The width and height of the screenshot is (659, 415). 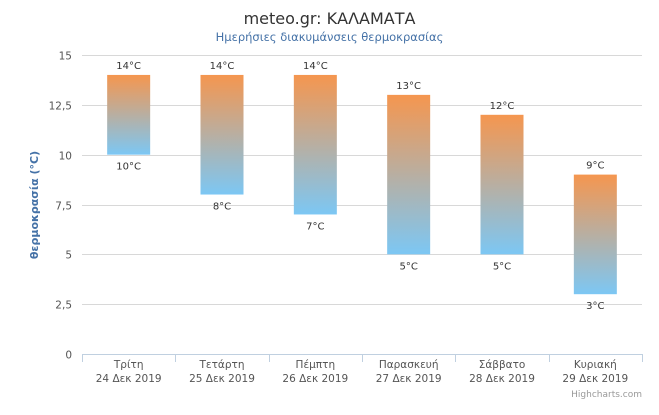 What do you see at coordinates (128, 167) in the screenshot?
I see `low-label: 10°C` at bounding box center [128, 167].